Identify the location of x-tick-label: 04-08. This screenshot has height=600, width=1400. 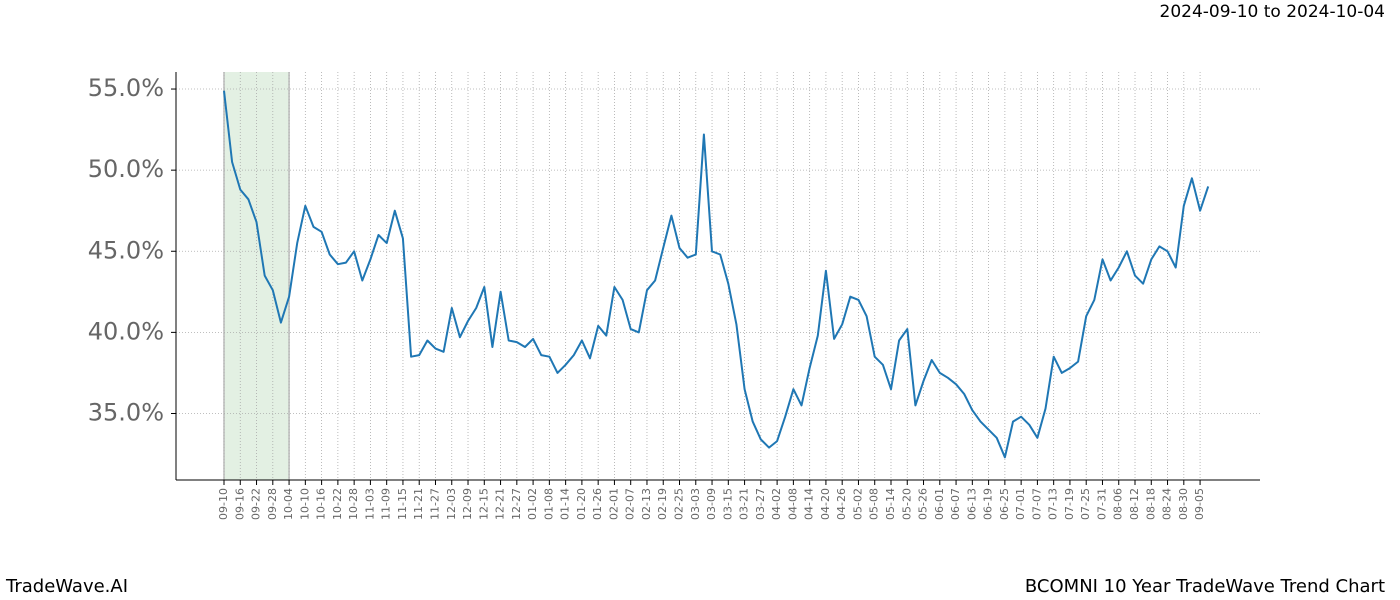
(792, 504).